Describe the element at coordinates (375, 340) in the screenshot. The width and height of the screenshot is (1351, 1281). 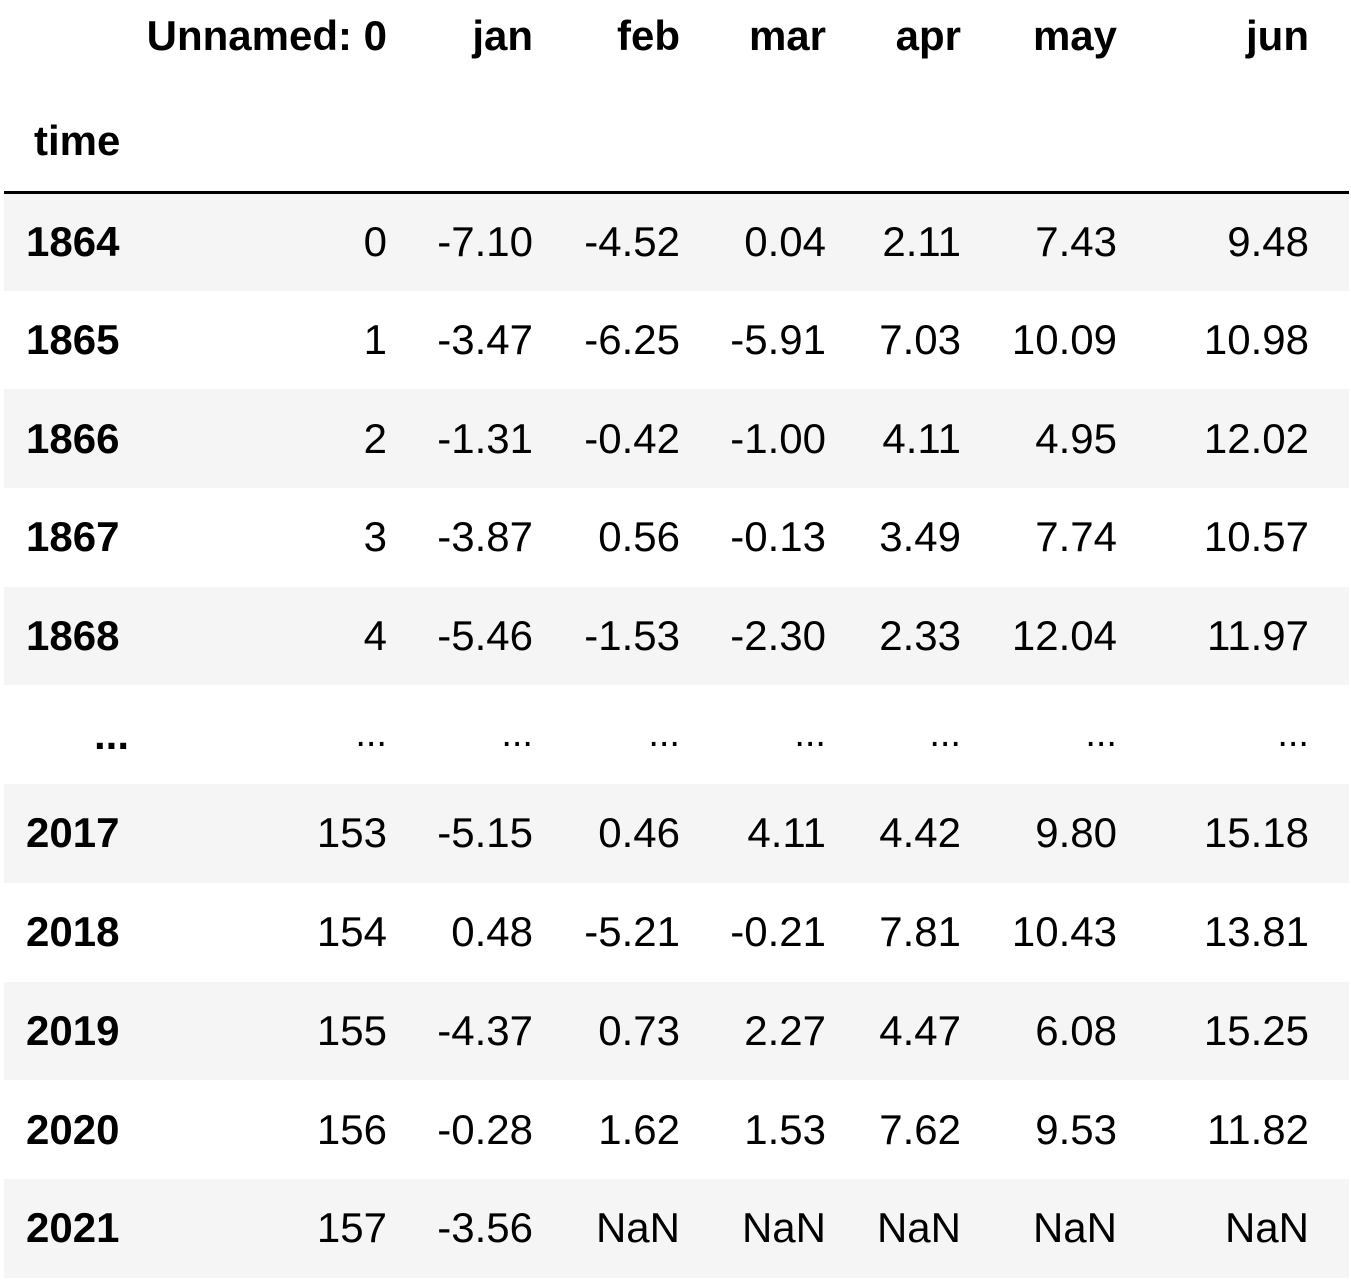
I see `table-cell: 1` at that location.